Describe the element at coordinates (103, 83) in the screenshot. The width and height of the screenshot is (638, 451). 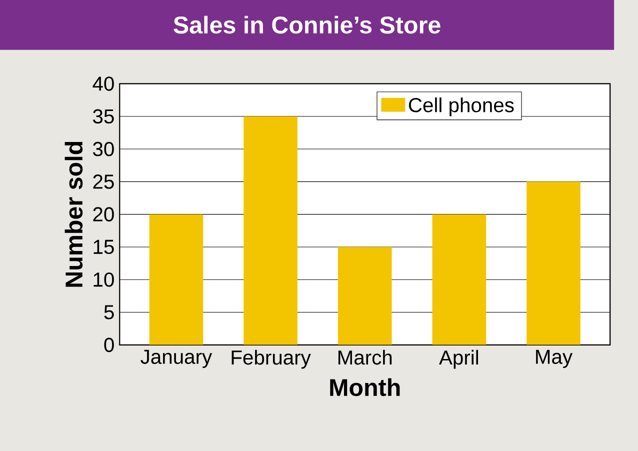
I see `y-tick-label: 40` at that location.